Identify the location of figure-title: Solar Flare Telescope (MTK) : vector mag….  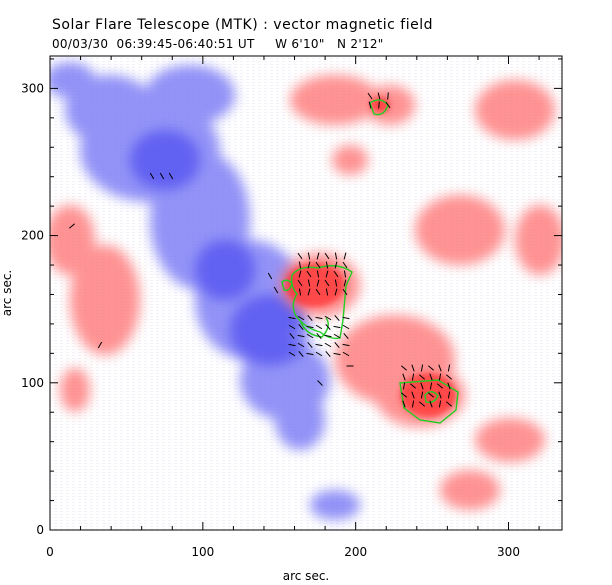
(242, 25).